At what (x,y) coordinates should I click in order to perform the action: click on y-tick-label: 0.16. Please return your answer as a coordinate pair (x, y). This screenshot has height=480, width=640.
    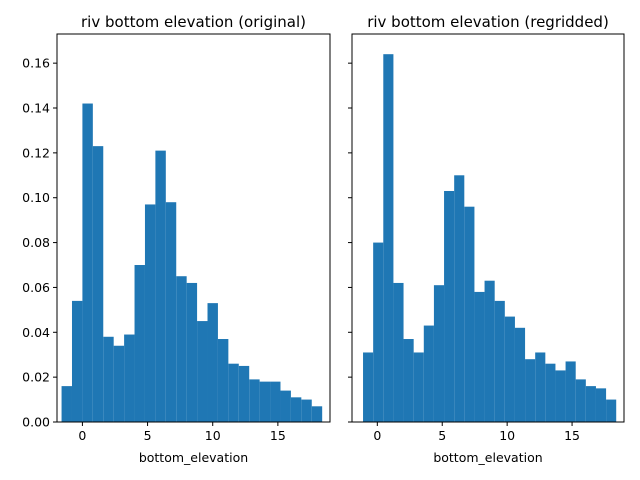
    Looking at the image, I should click on (36, 63).